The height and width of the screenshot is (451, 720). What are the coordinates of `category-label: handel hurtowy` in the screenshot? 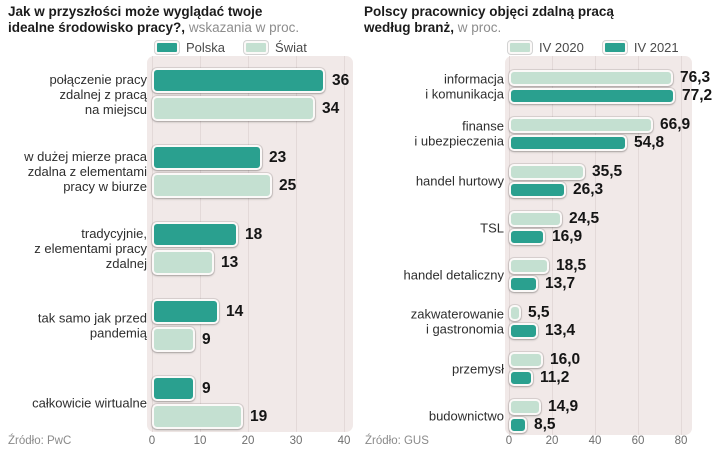 It's located at (459, 181).